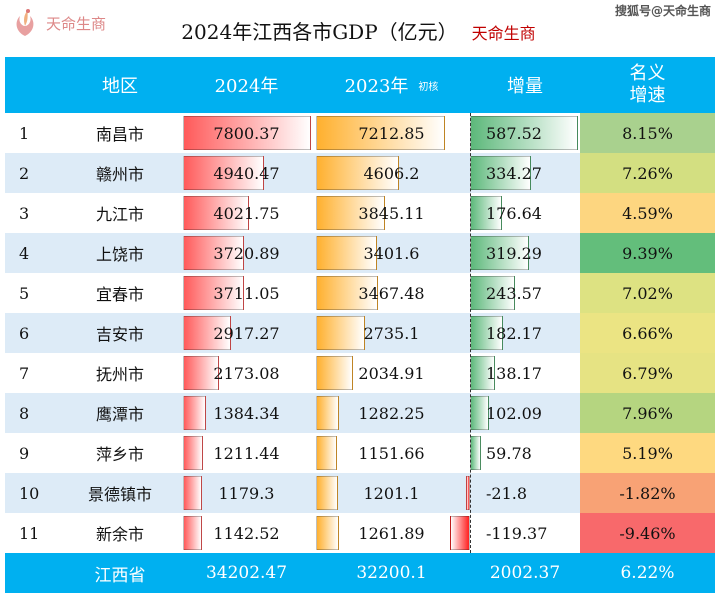 The width and height of the screenshot is (717, 597). I want to click on rank: 5, so click(24, 293).